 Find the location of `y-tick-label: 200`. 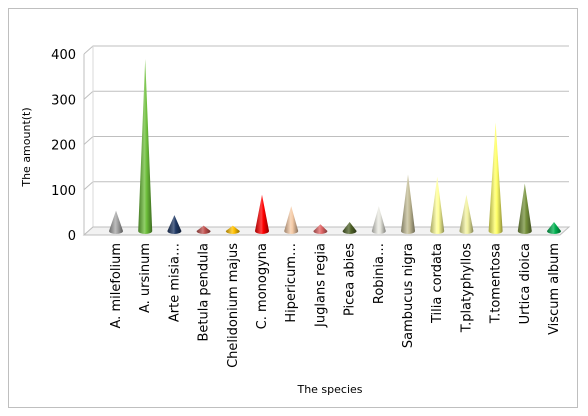

y-tick-label: 200 is located at coordinates (63, 146).